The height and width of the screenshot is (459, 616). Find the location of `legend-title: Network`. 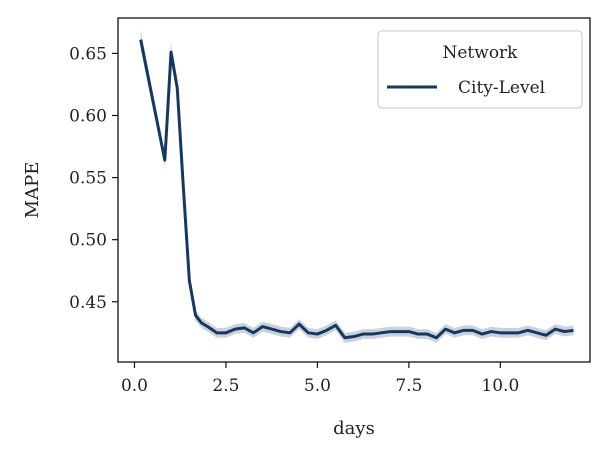

legend-title: Network is located at coordinates (481, 53).